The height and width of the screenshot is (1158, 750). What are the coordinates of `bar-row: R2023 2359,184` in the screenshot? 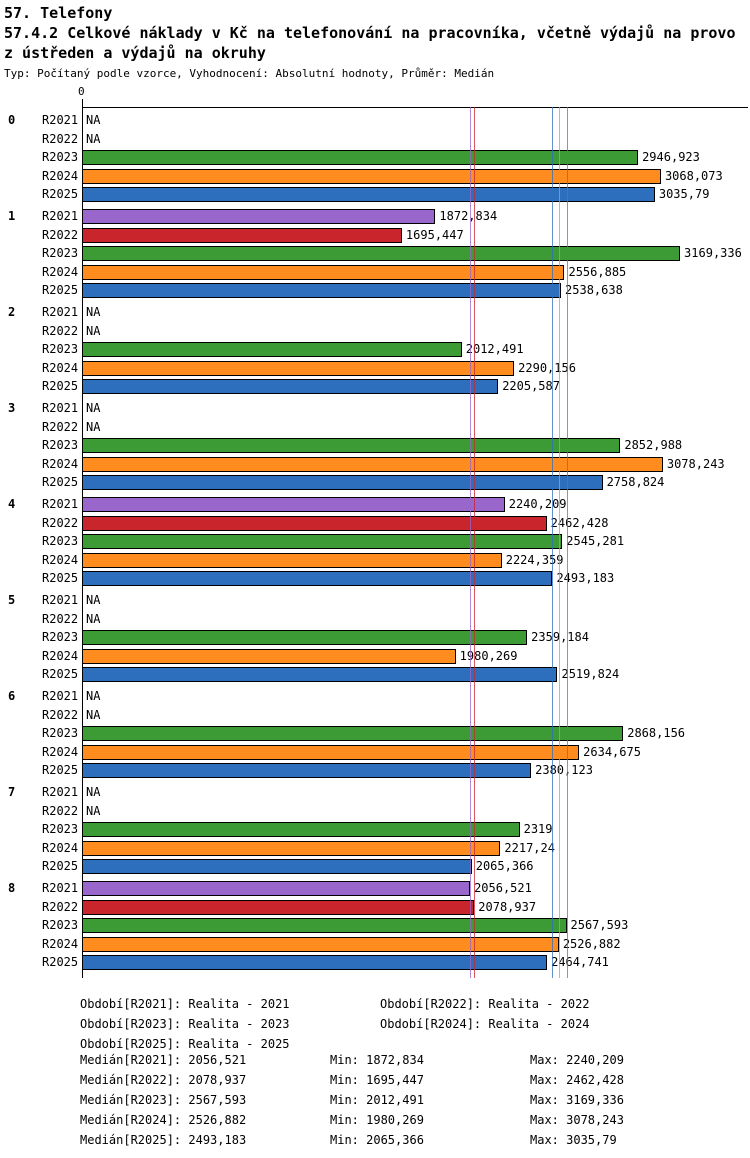 It's located at (395, 637).